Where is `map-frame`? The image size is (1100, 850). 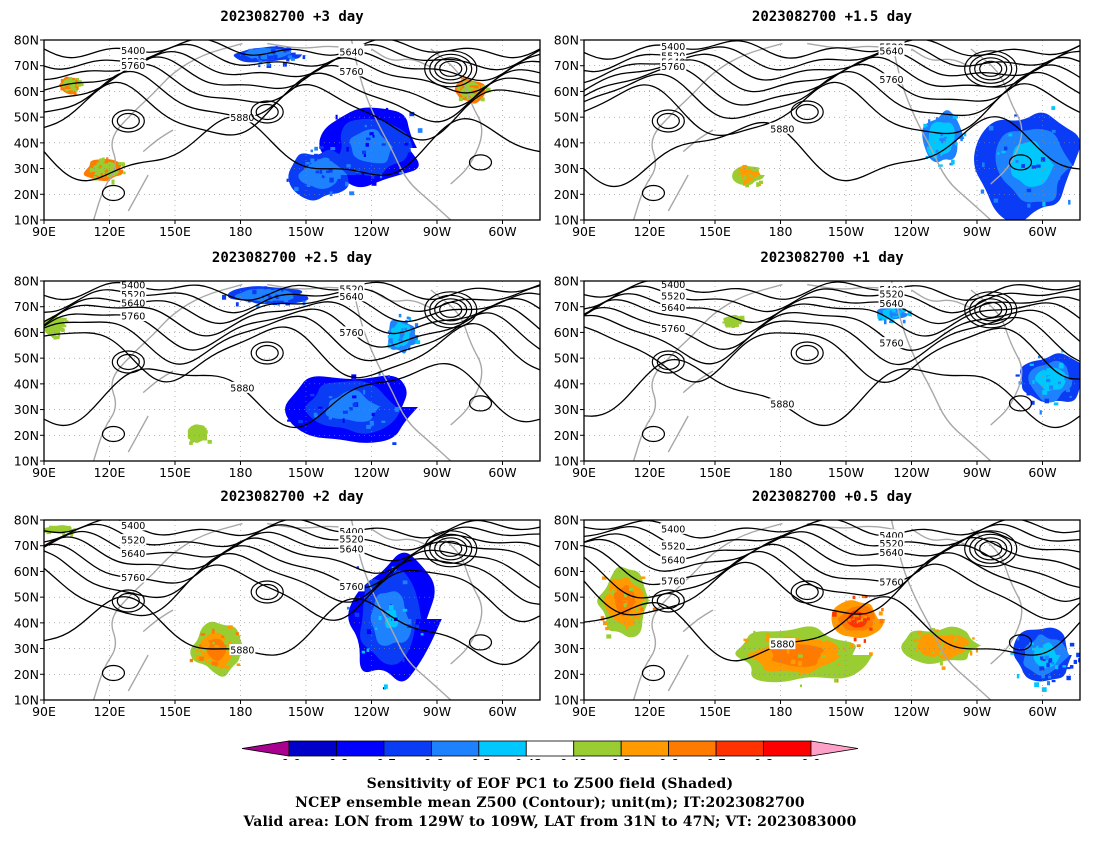 map-frame is located at coordinates (292, 130).